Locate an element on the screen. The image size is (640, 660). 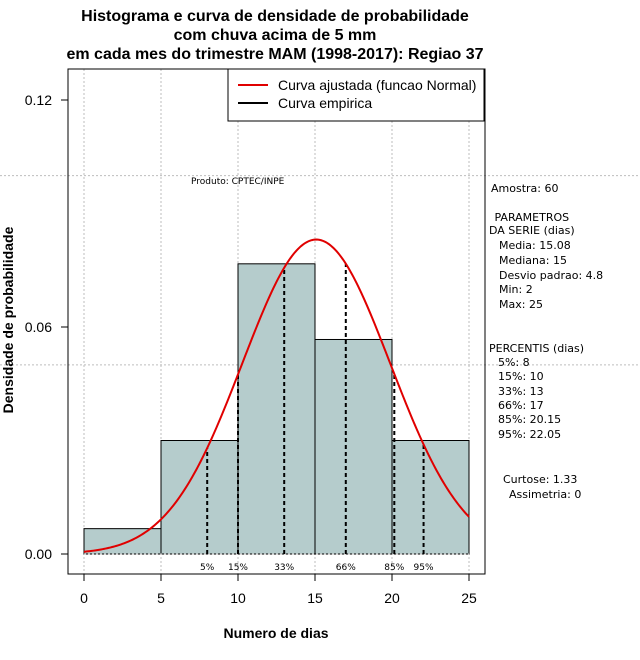
kurtosis: Curtose: 1.33 is located at coordinates (540, 479).